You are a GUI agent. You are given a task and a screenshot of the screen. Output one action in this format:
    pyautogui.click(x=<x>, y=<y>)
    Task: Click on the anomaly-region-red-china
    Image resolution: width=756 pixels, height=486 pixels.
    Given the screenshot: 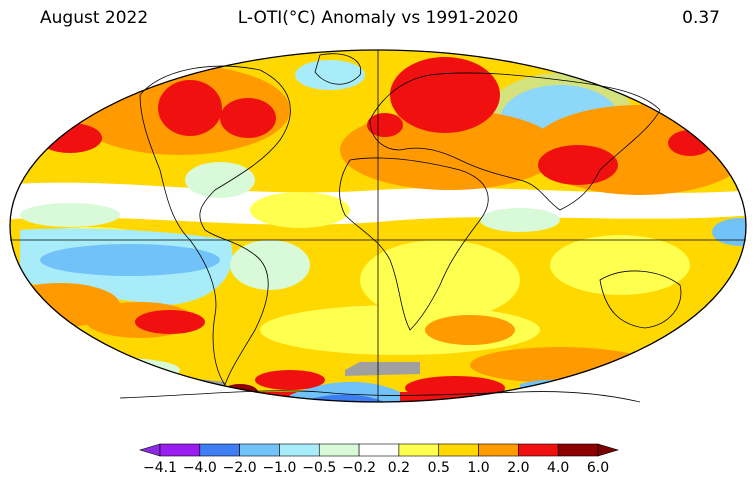 What is the action you would take?
    pyautogui.click(x=578, y=165)
    